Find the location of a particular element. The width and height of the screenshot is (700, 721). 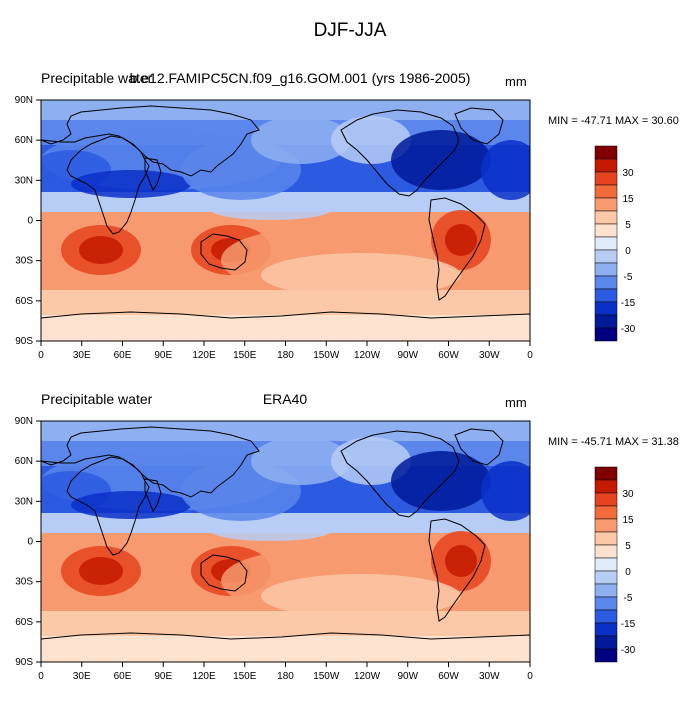

figure-title: DJF-JJA is located at coordinates (350, 30).